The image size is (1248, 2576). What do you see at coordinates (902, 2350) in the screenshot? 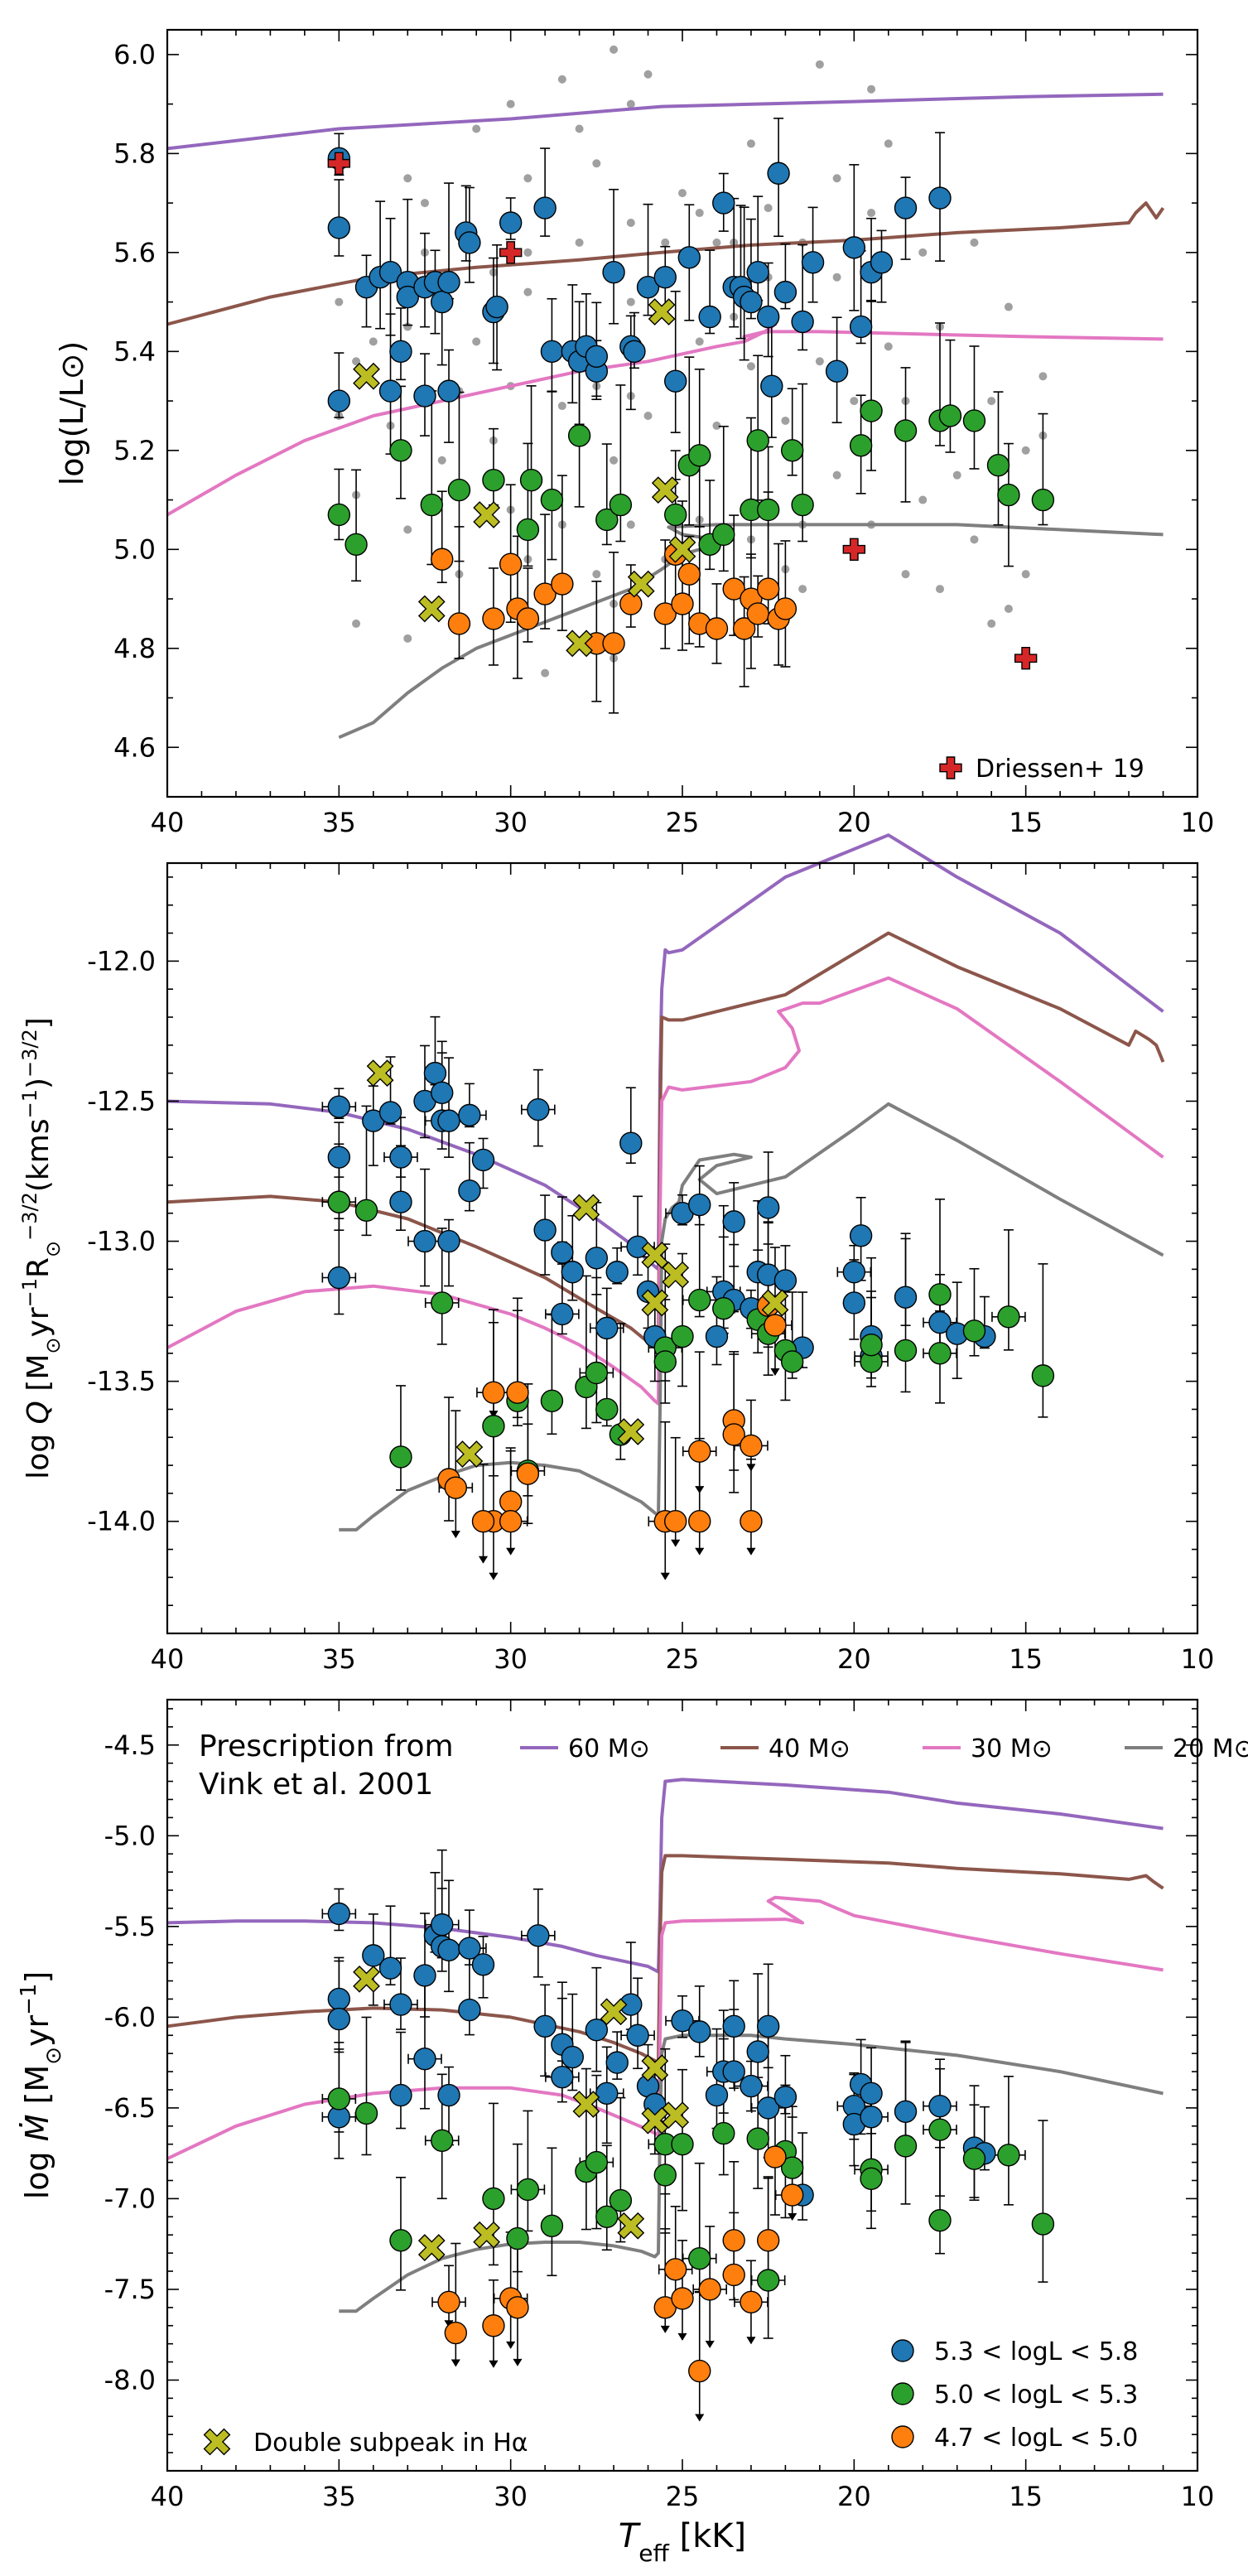
I see `legend-marker` at bounding box center [902, 2350].